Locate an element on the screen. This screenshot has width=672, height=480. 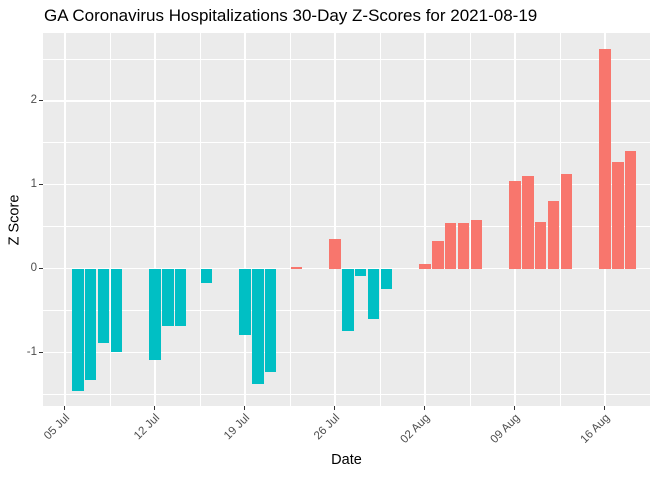
y-axis-title-box: Z Score is located at coordinates (14, 219).